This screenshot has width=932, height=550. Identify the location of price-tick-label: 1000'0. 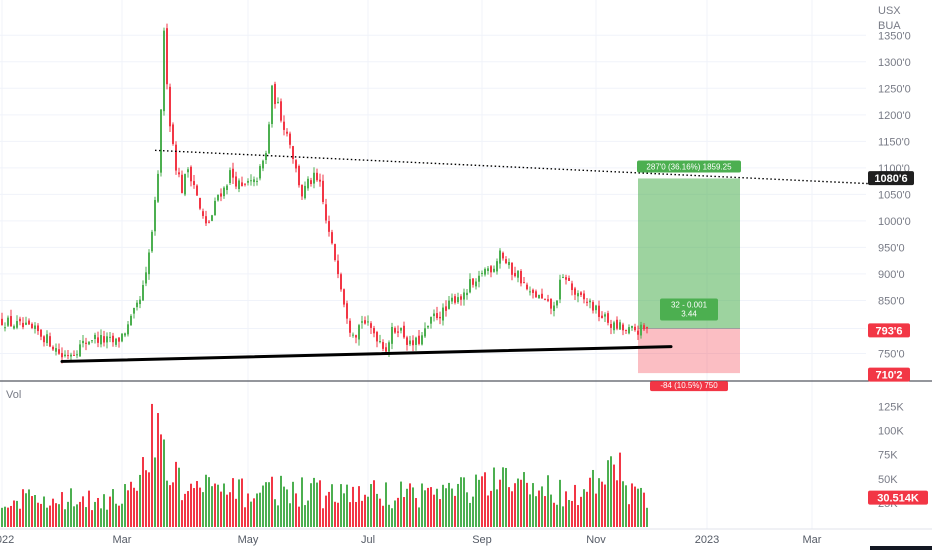
(894, 222).